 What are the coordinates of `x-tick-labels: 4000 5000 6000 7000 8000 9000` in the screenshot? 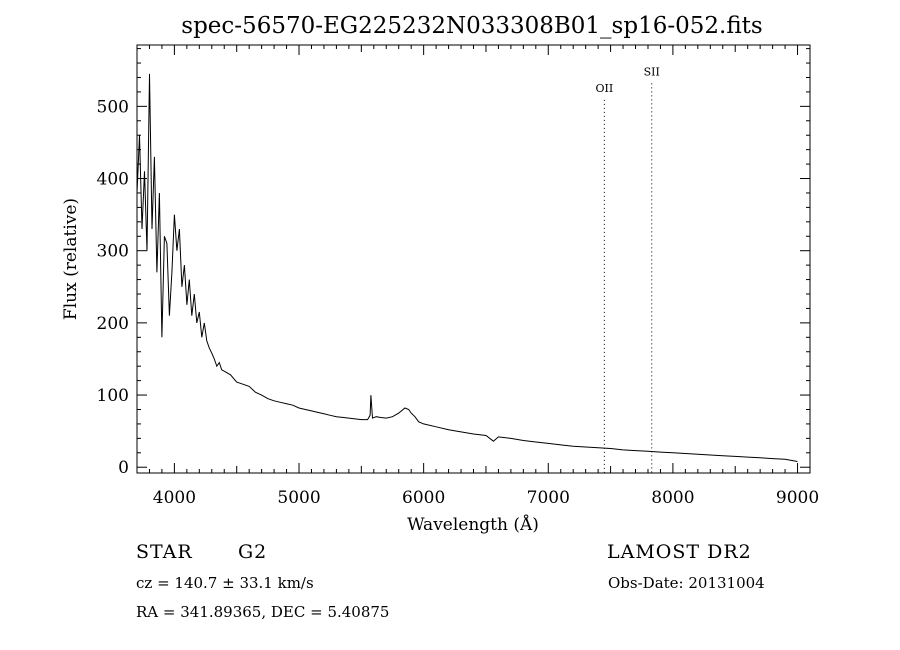 It's located at (486, 498).